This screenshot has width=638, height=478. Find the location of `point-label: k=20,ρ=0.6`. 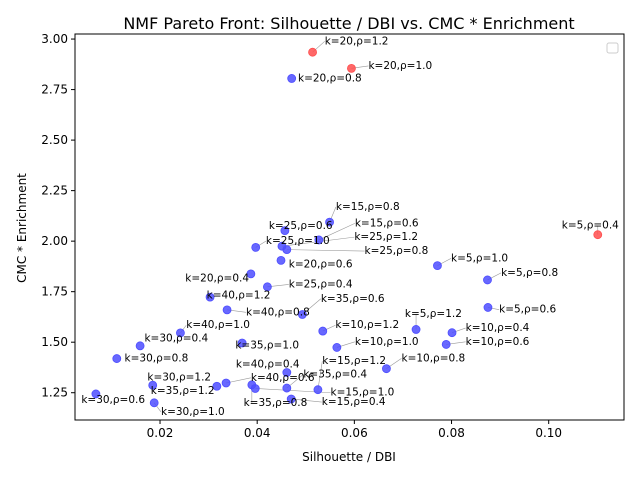

point-label: k=20,ρ=0.6 is located at coordinates (321, 265).